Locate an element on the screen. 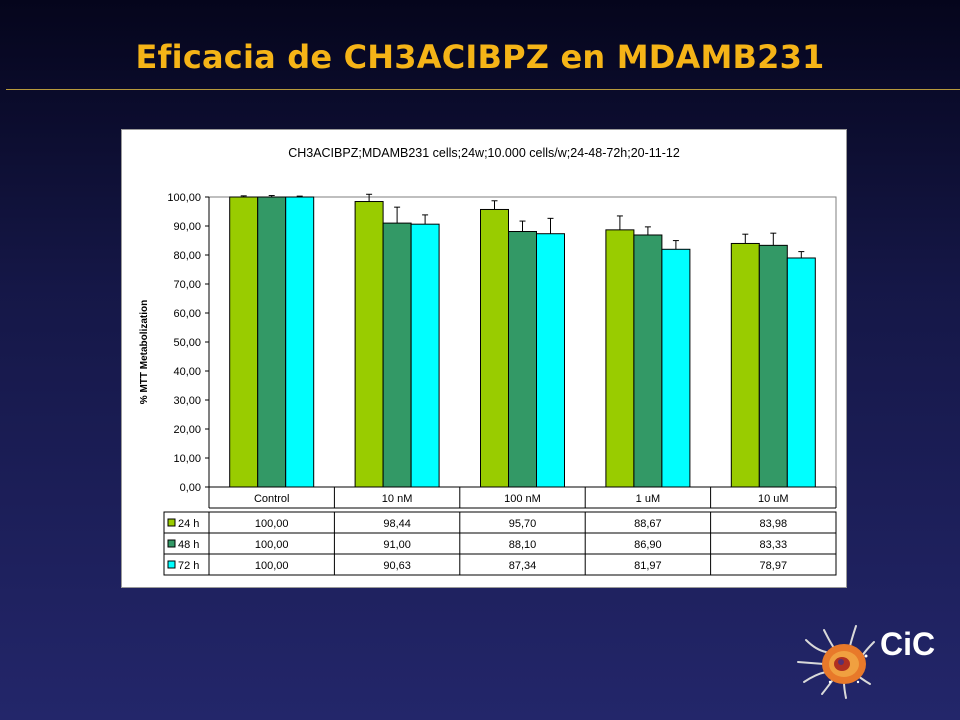  title-divider is located at coordinates (483, 89).